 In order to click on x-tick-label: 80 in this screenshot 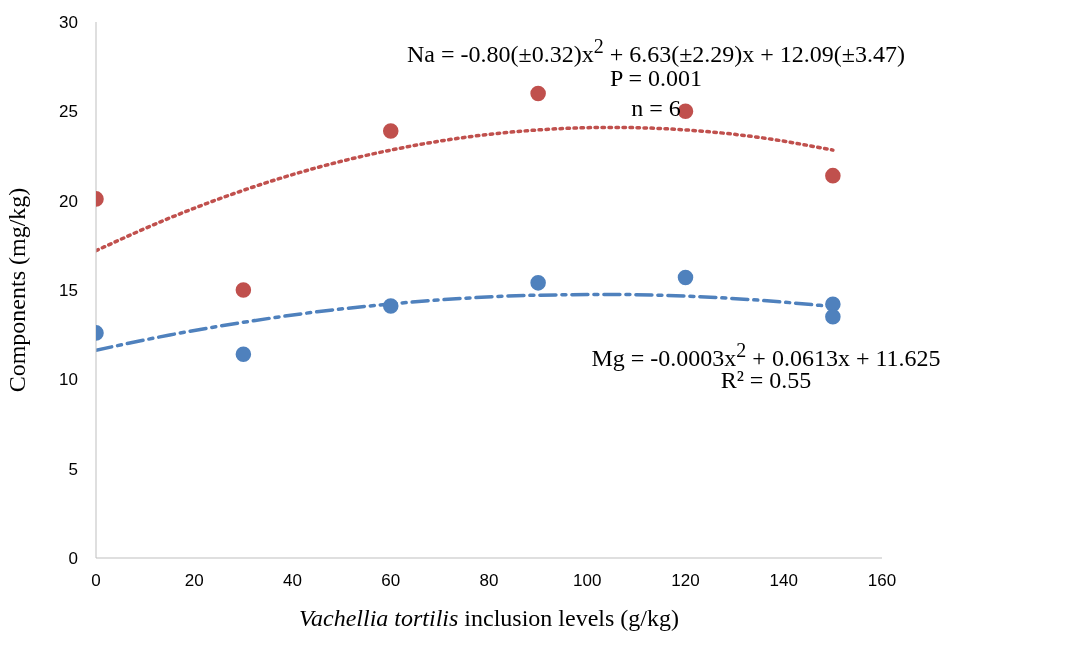, I will do `click(489, 581)`.